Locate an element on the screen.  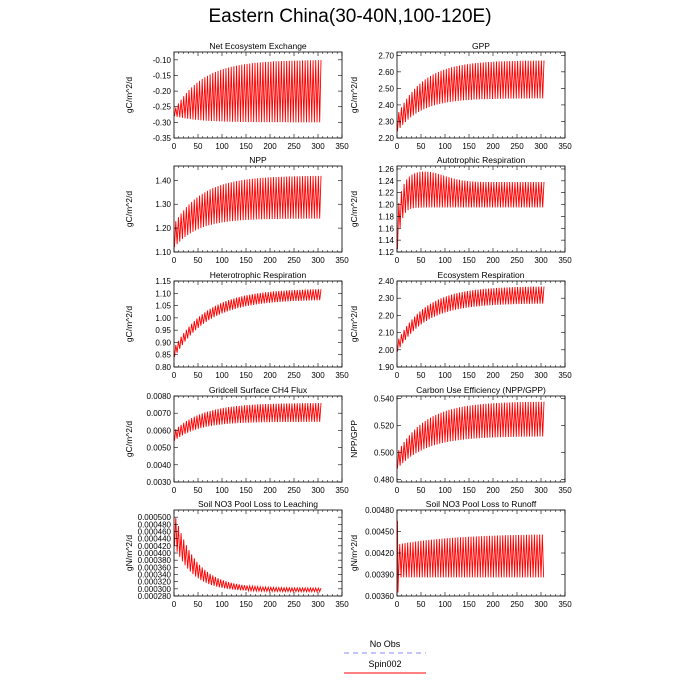
y-tick-label: 1.00 is located at coordinates (163, 318).